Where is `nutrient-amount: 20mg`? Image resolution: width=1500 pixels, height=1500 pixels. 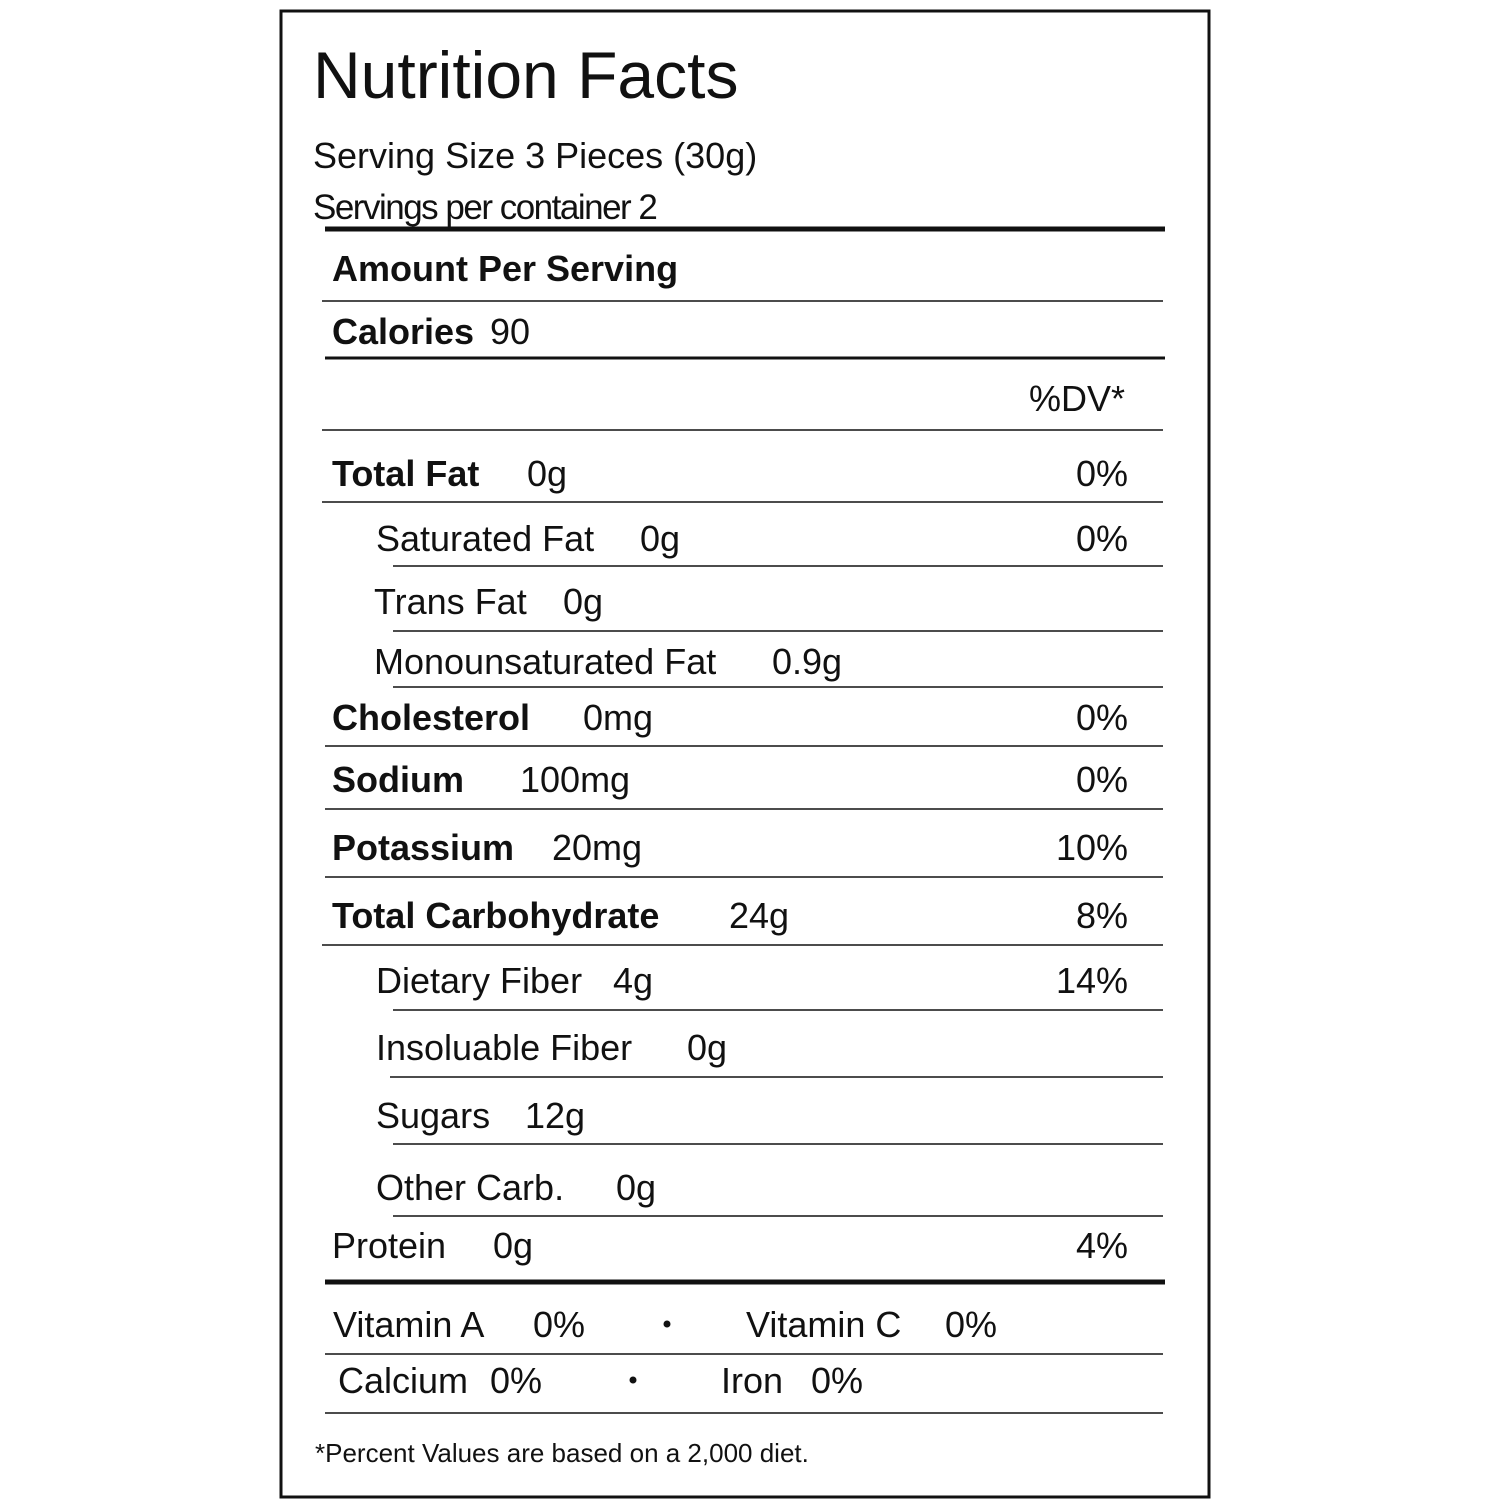 nutrient-amount: 20mg is located at coordinates (597, 847).